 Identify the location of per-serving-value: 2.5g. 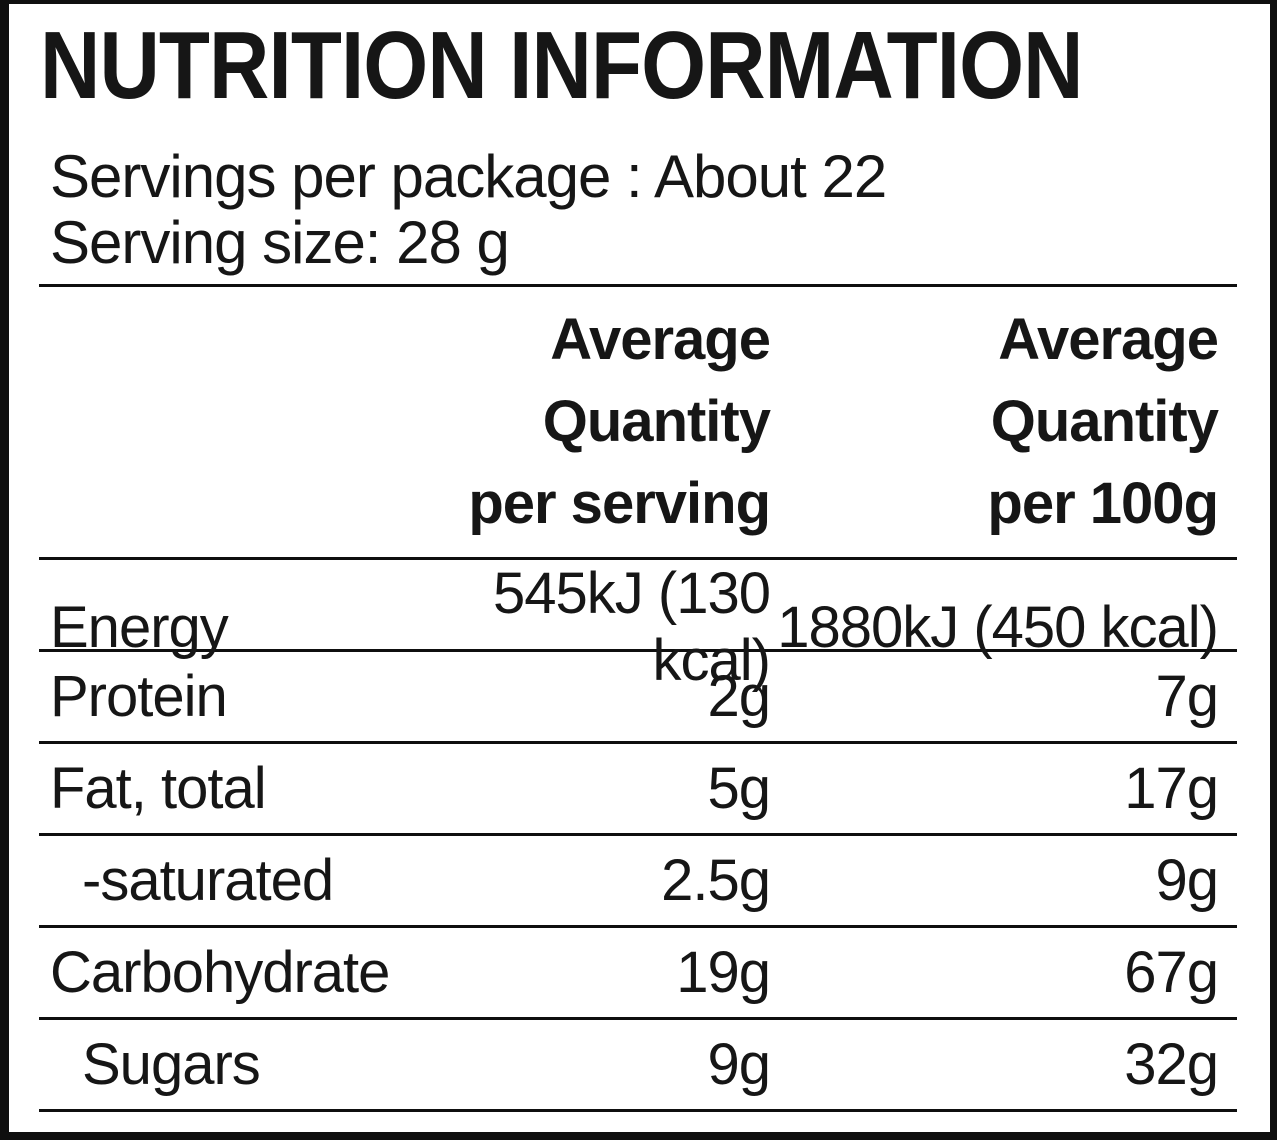
(716, 880).